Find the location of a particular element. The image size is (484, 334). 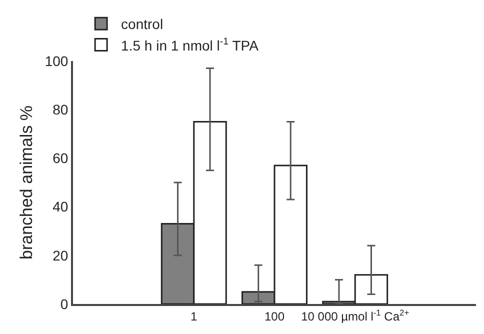

x-tick-label: 10 000 µmol l$^{-1}$ Ca$^{2+}$ is located at coordinates (355, 315).